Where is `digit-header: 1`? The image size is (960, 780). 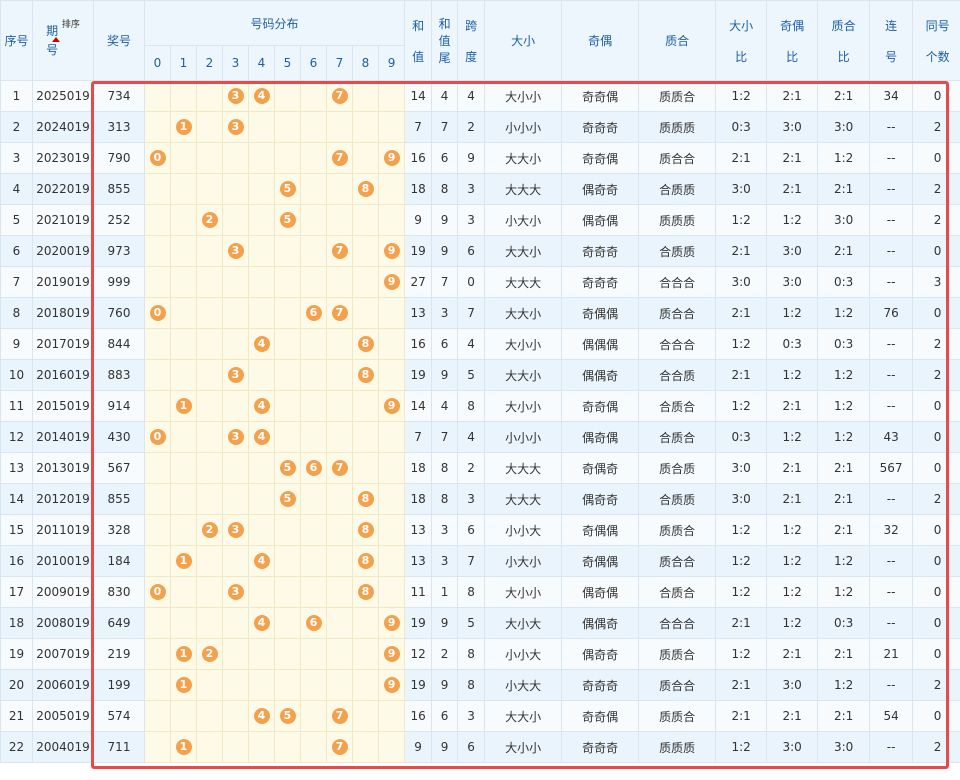 digit-header: 1 is located at coordinates (183, 63).